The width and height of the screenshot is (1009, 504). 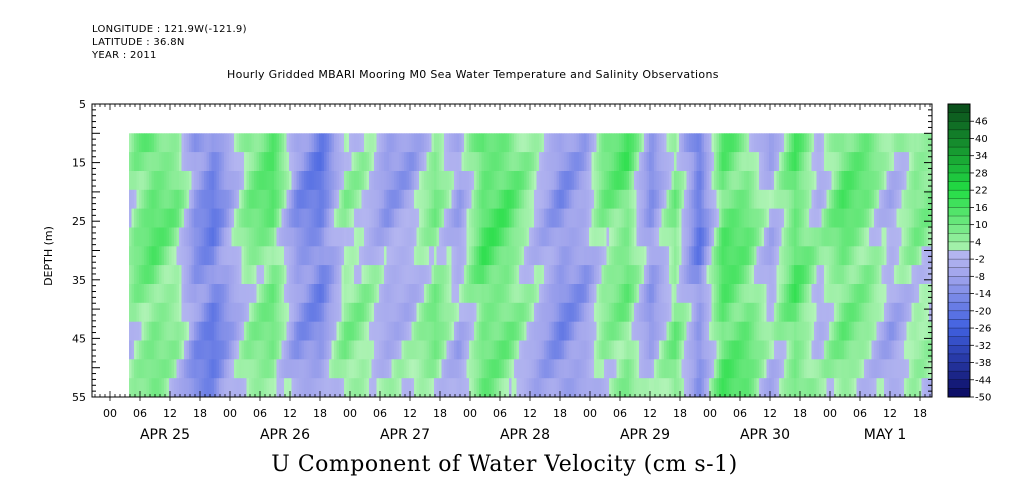 What do you see at coordinates (981, 225) in the screenshot?
I see `colorbar-label: 10` at bounding box center [981, 225].